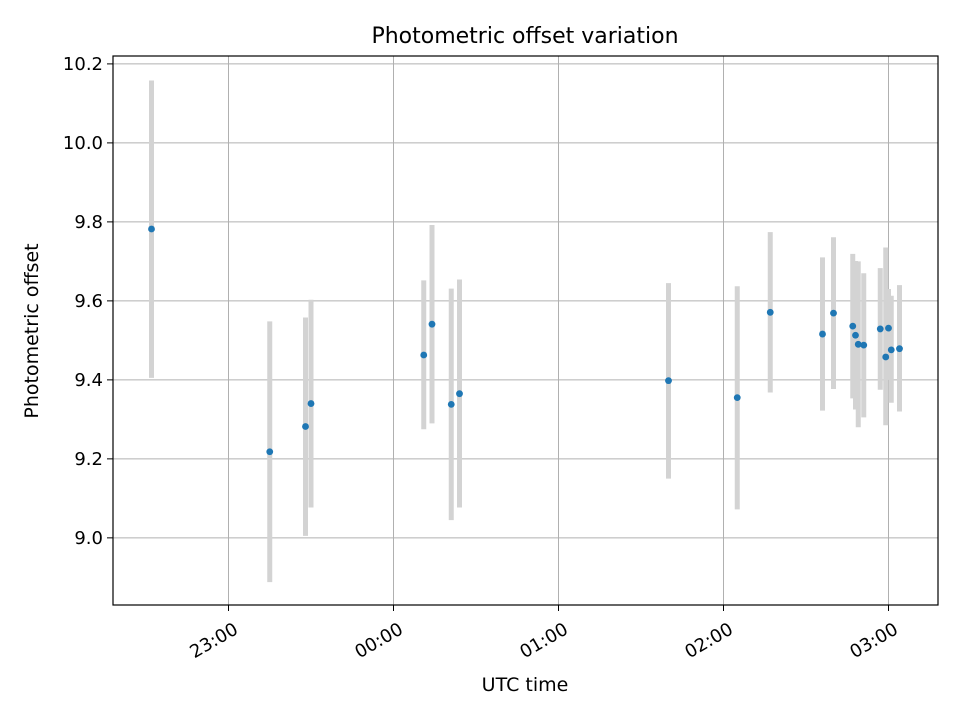 Image resolution: width=960 pixels, height=720 pixels. I want to click on y-tick-label: 9.4, so click(88, 380).